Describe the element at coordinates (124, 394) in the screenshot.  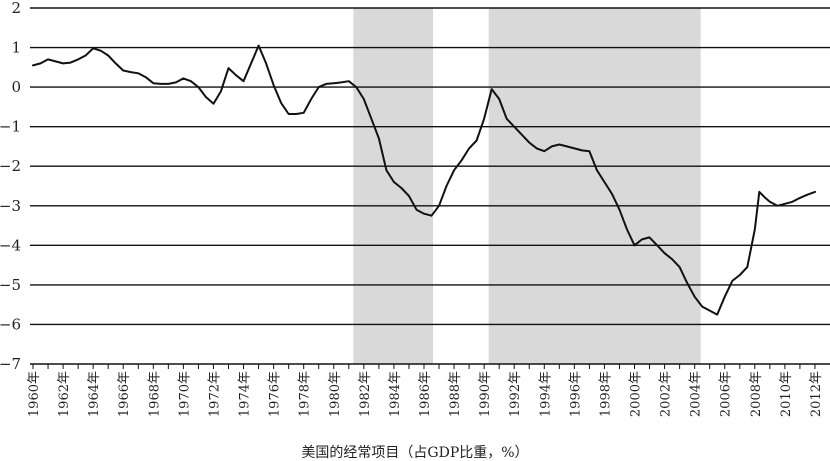
I see `x-tick-label: 1966年` at that location.